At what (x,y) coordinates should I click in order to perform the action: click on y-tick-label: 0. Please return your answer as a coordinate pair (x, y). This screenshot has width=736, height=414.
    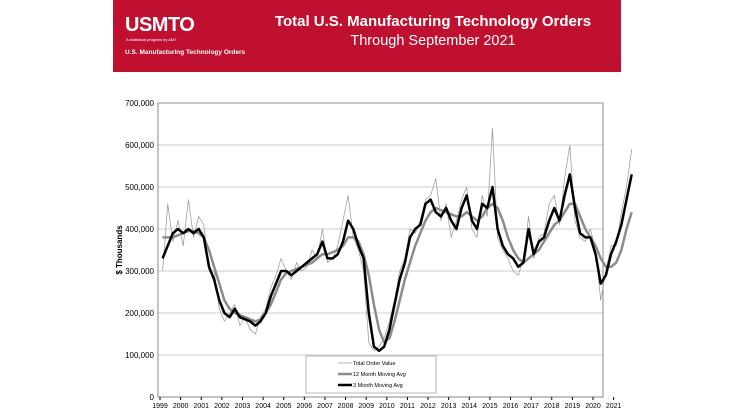
    Looking at the image, I should click on (152, 397).